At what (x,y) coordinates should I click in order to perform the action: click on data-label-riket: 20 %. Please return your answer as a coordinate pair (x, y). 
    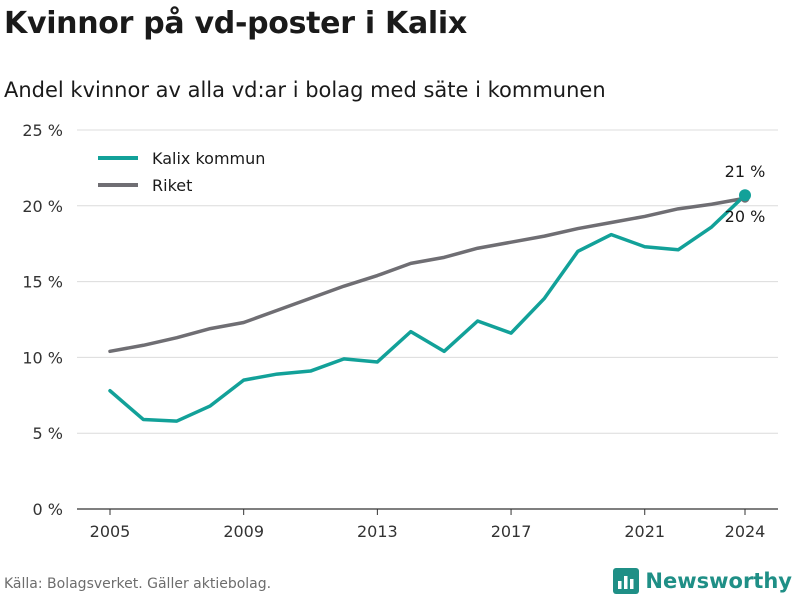
    Looking at the image, I should click on (745, 216).